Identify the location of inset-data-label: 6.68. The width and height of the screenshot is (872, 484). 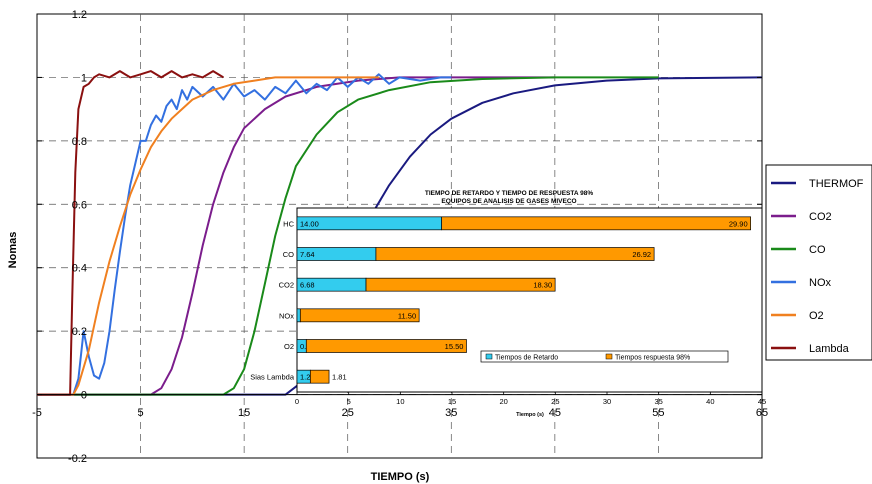
(307, 285).